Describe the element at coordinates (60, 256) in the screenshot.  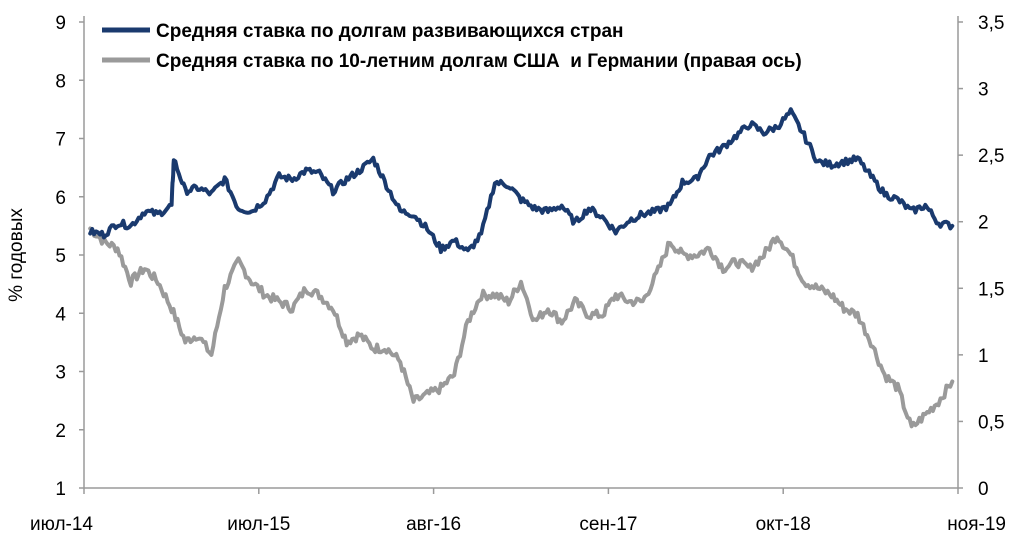
I see `left-tick-label: 5` at that location.